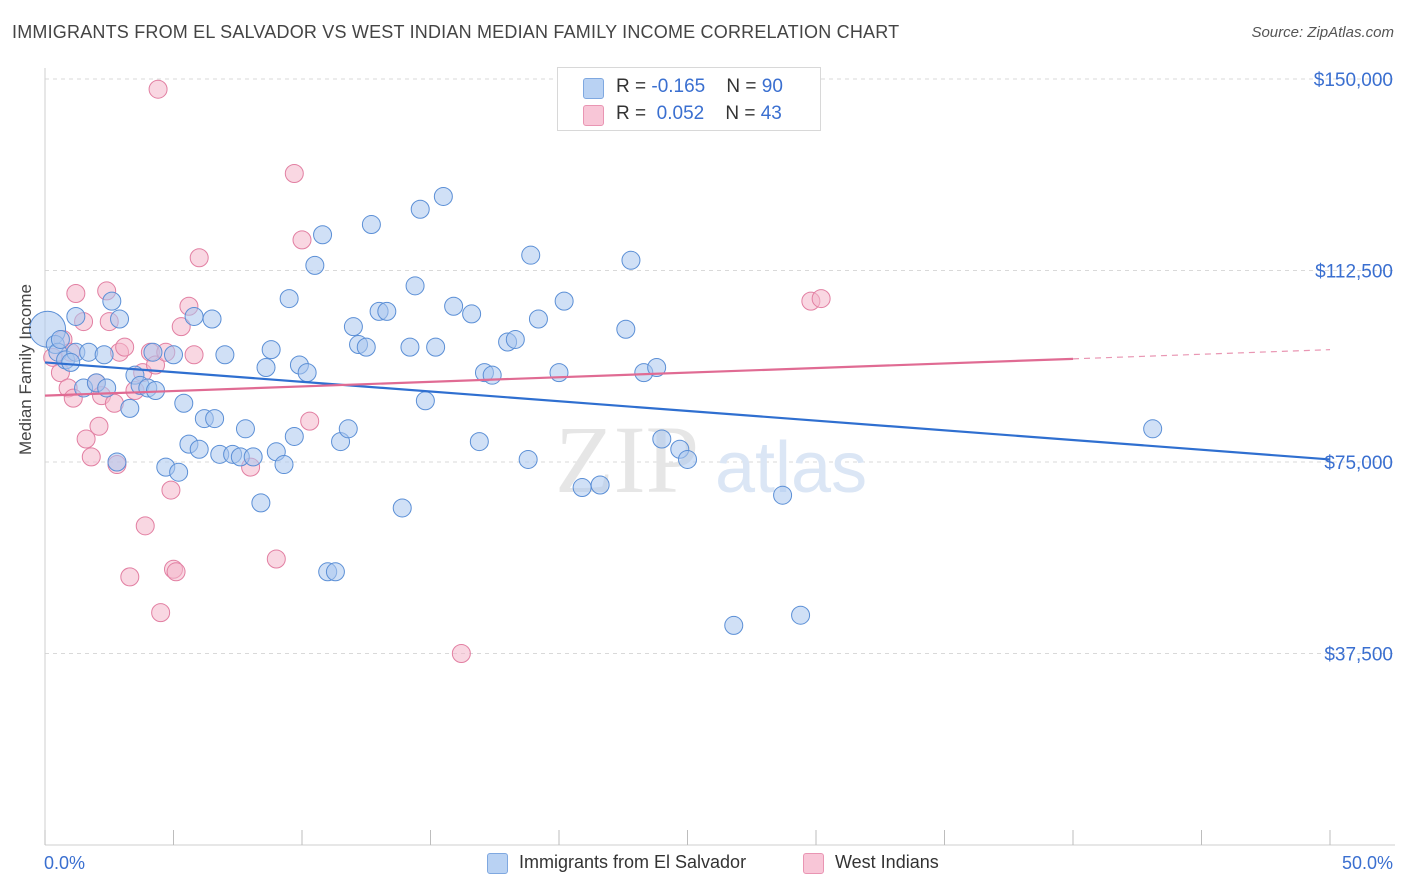 Image resolution: width=1406 pixels, height=892 pixels. I want to click on trend-line-el-salvador, so click(687, 411).